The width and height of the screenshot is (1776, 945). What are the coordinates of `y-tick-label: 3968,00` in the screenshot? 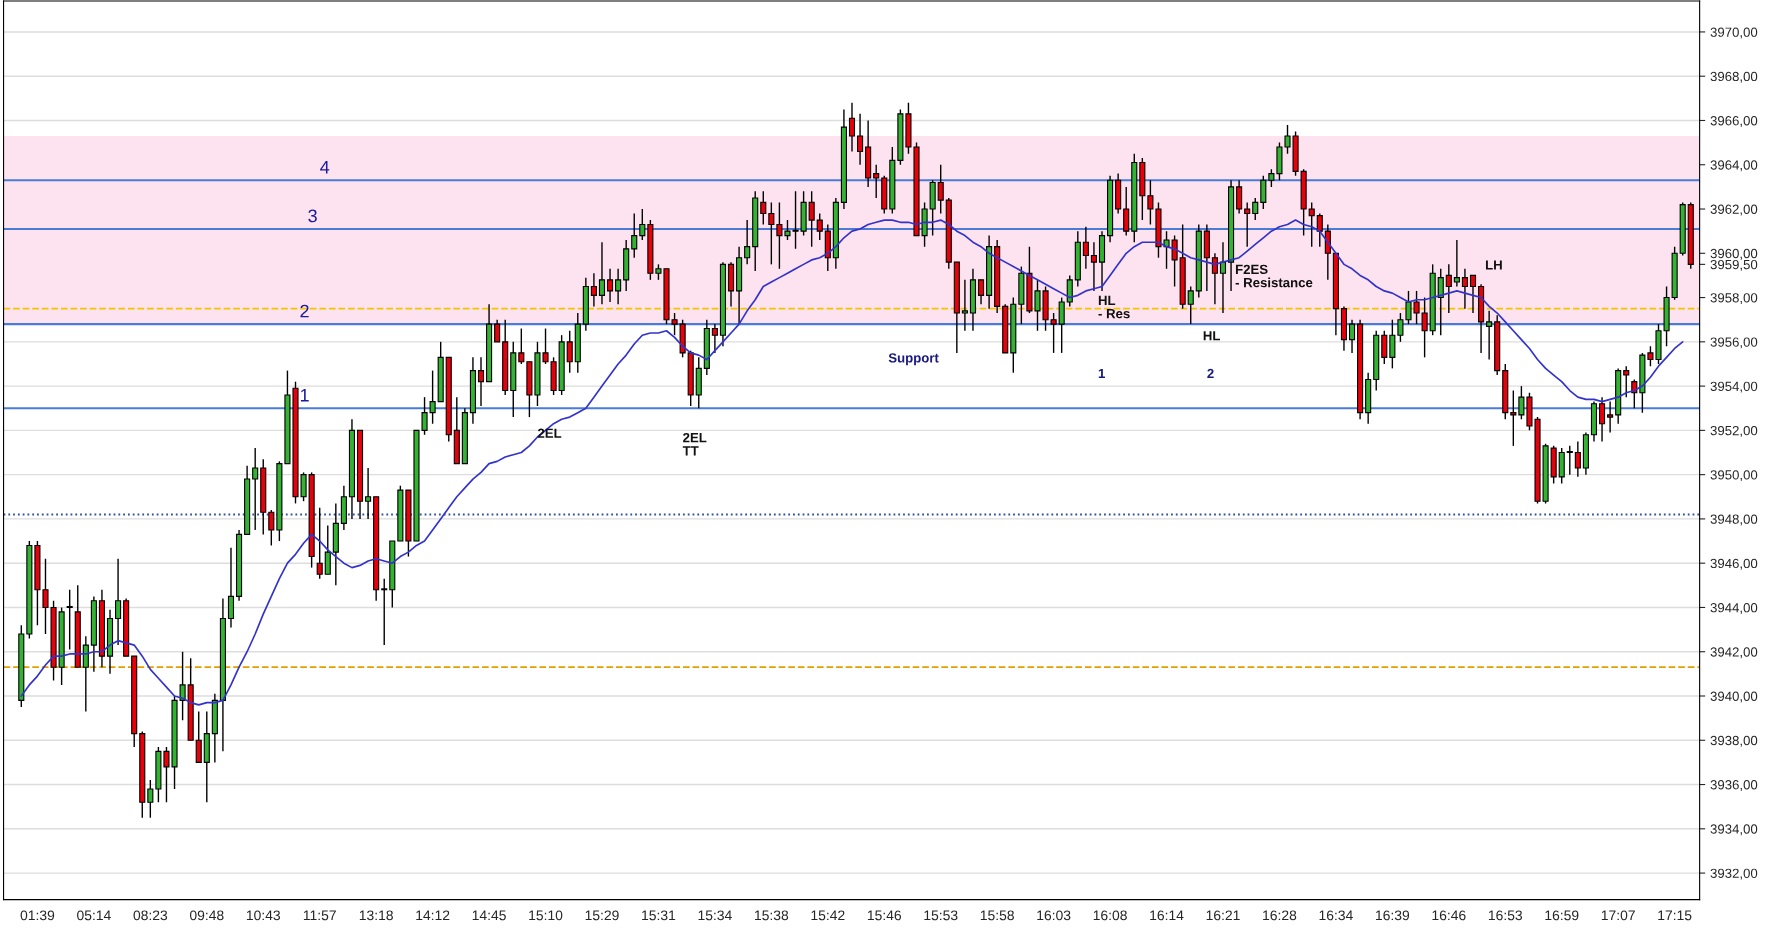 It's located at (1734, 77).